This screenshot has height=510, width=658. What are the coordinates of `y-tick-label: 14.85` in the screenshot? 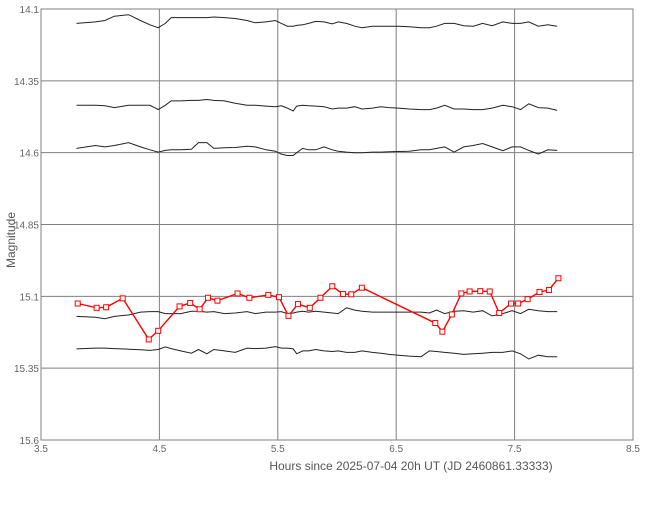 It's located at (26, 226).